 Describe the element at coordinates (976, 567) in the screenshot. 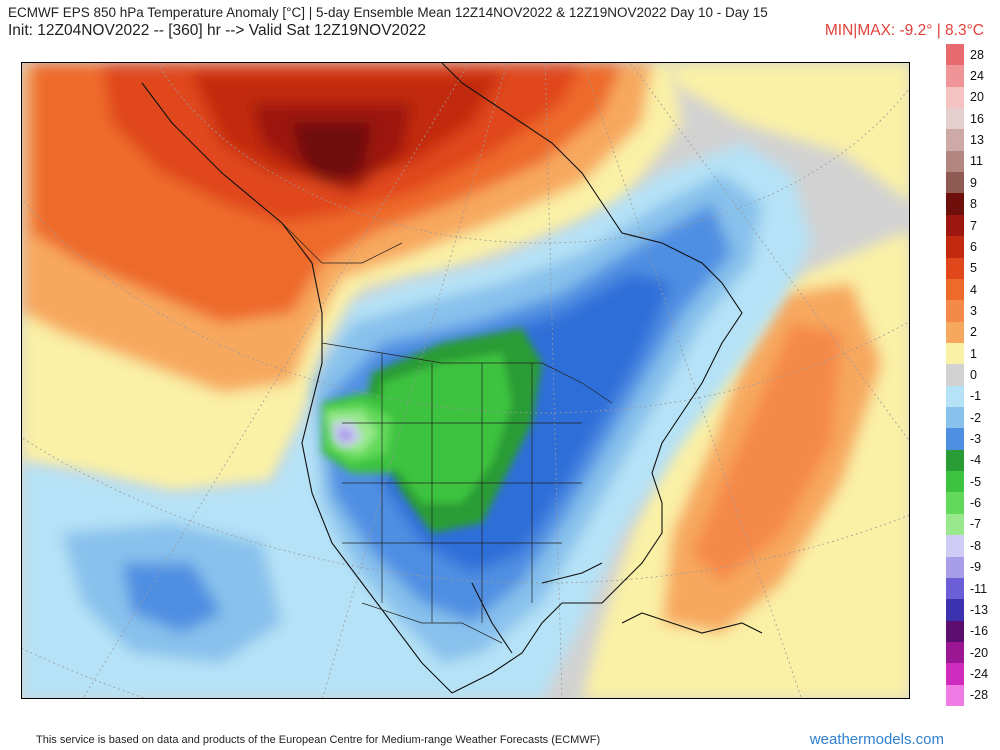

I see `legend-label: -9` at that location.